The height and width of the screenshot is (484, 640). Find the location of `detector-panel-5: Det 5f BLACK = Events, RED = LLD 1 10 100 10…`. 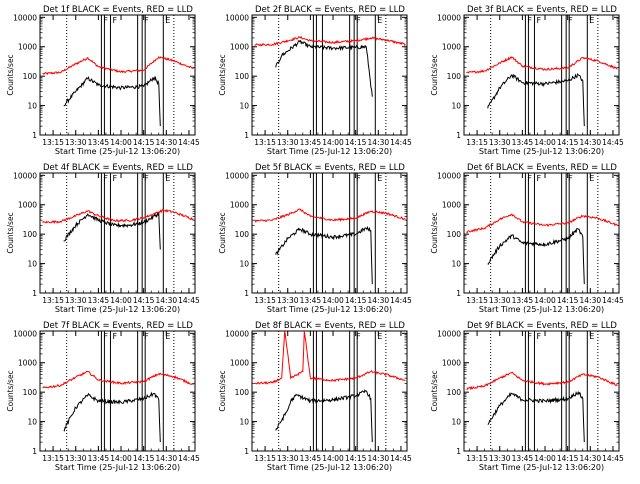

detector-panel-5: Det 5f BLACK = Events, RED = LLD 1 10 100 10… is located at coordinates (315, 238).